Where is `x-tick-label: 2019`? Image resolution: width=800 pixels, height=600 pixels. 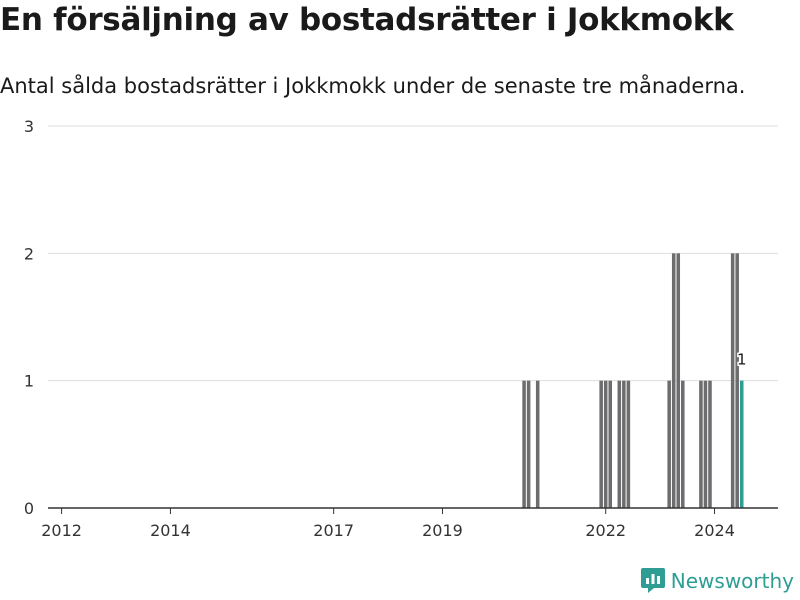
x-tick-label: 2019 is located at coordinates (442, 530).